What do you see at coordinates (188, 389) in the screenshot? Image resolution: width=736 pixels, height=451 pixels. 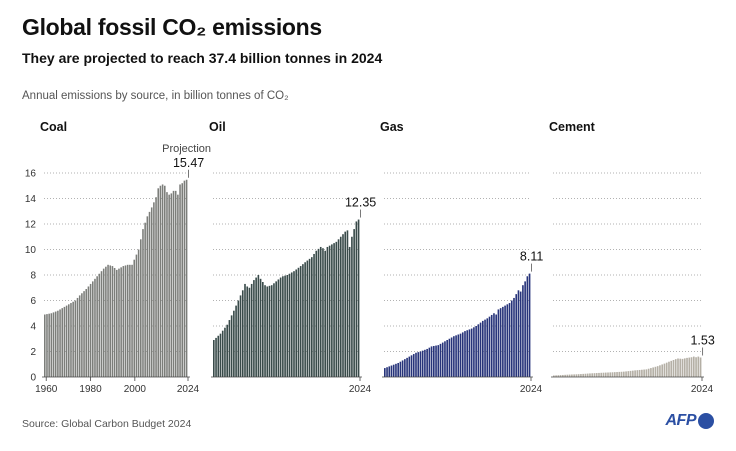 I see `x-tick-label: 2024` at bounding box center [188, 389].